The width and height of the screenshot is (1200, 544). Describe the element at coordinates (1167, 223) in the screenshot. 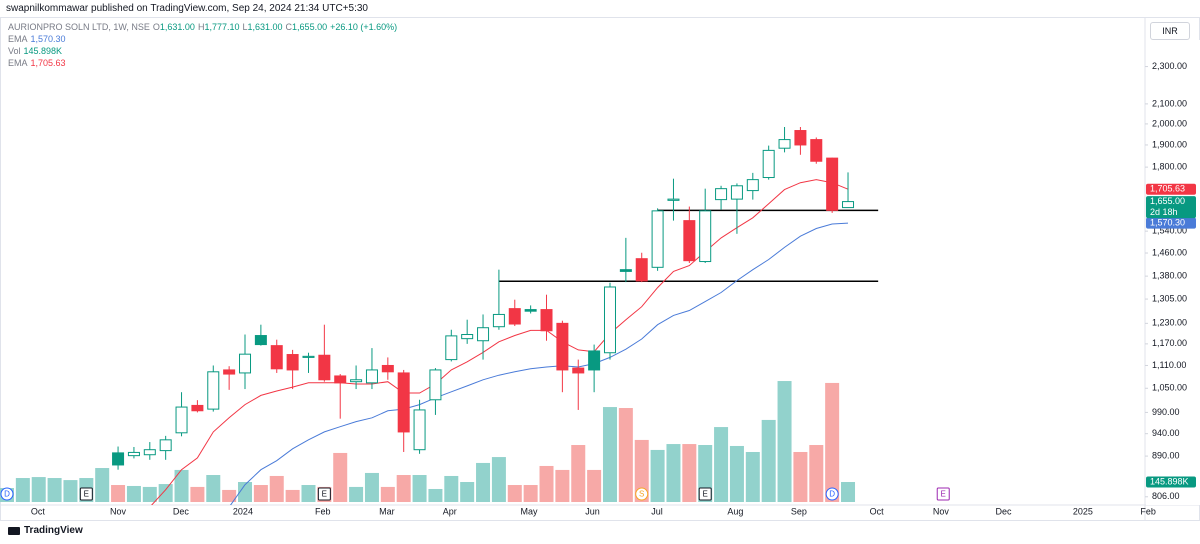

I see `price-tag-label: 1,570.30` at that location.